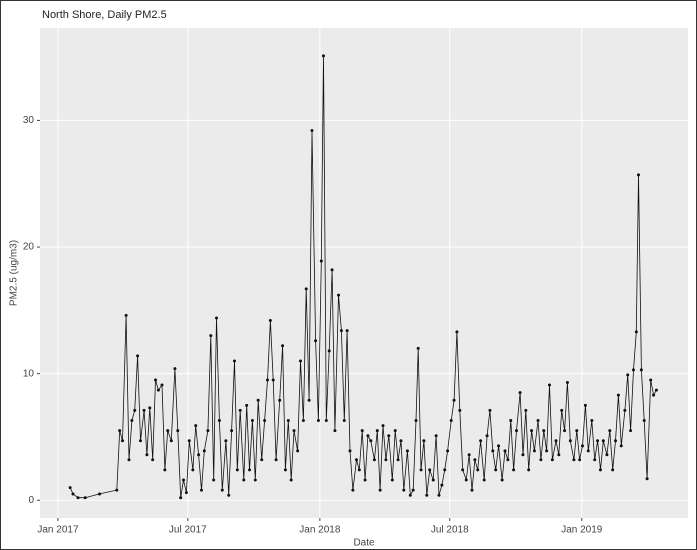  Describe the element at coordinates (29, 247) in the screenshot. I see `y-tick-label: 20` at that location.